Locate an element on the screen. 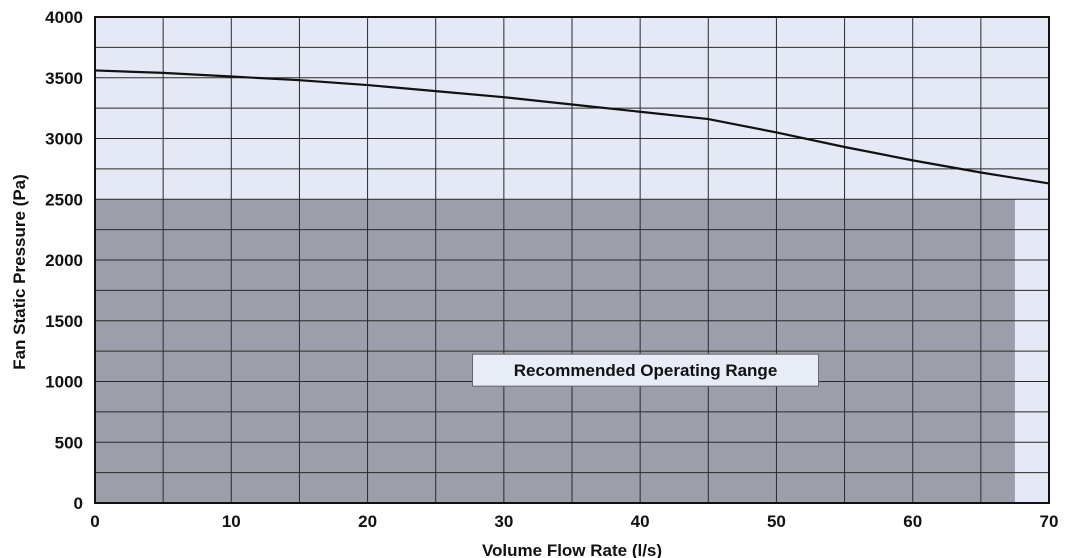 The height and width of the screenshot is (558, 1067). y-tick-label: 0 is located at coordinates (78, 503).